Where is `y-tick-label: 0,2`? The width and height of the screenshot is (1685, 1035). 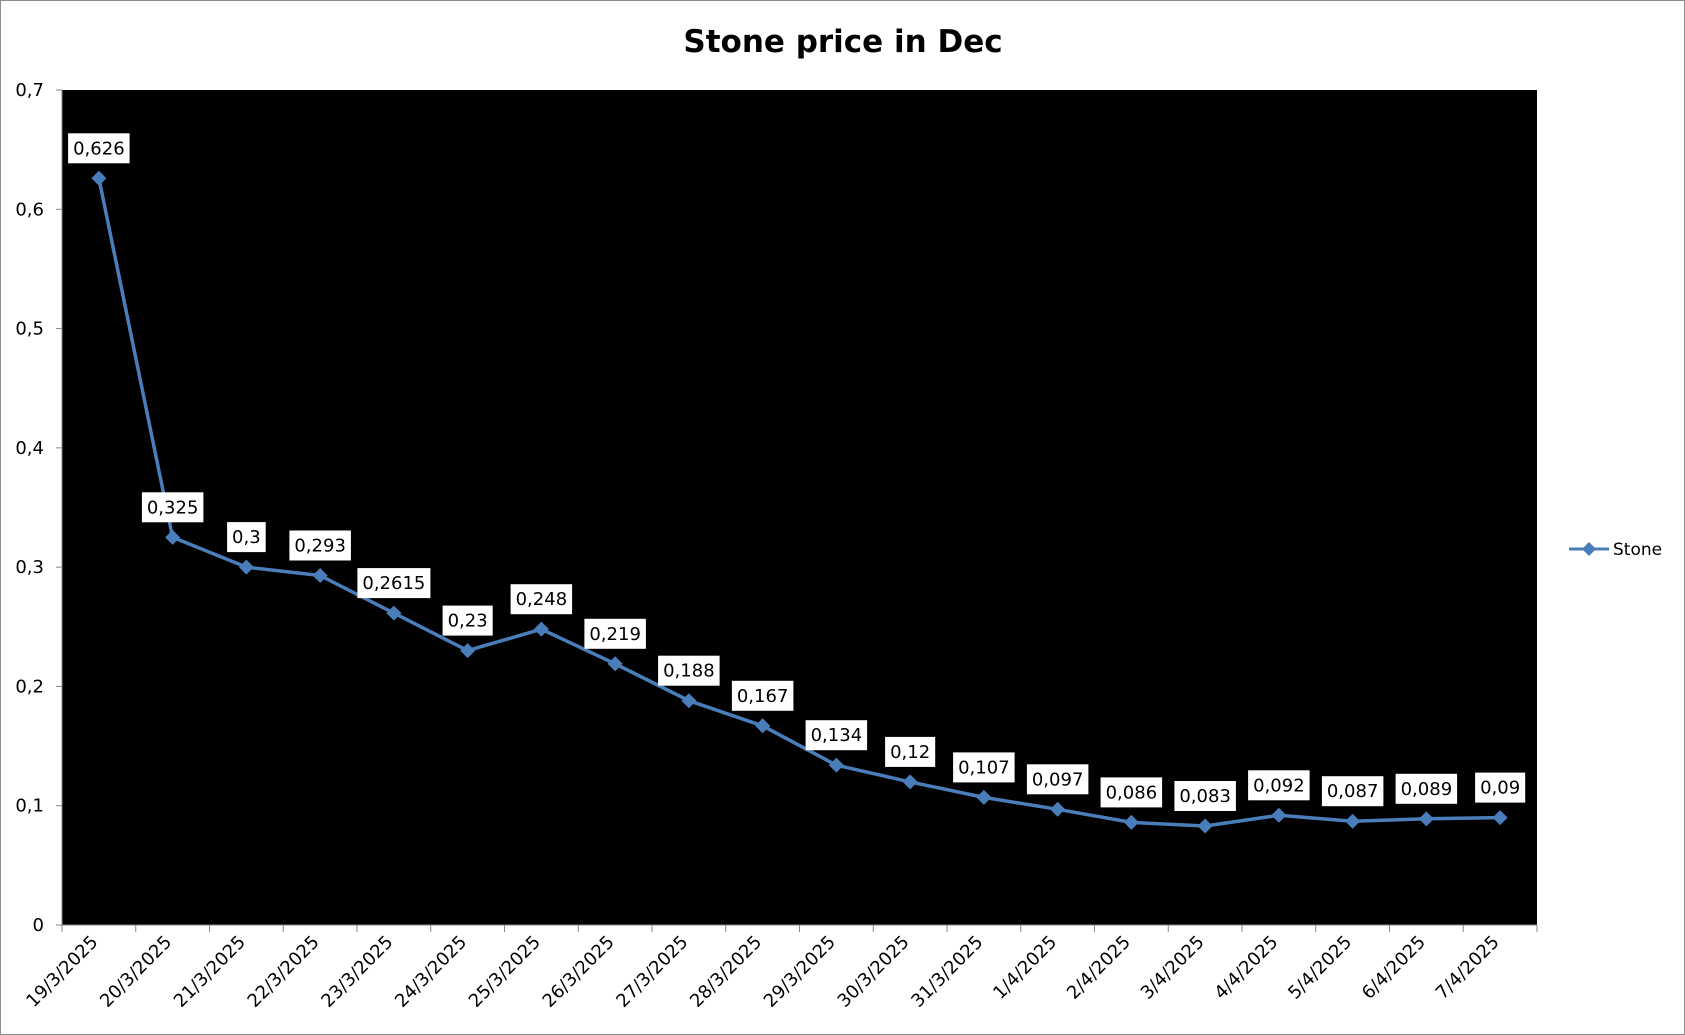
y-tick-label: 0,2 is located at coordinates (29, 686).